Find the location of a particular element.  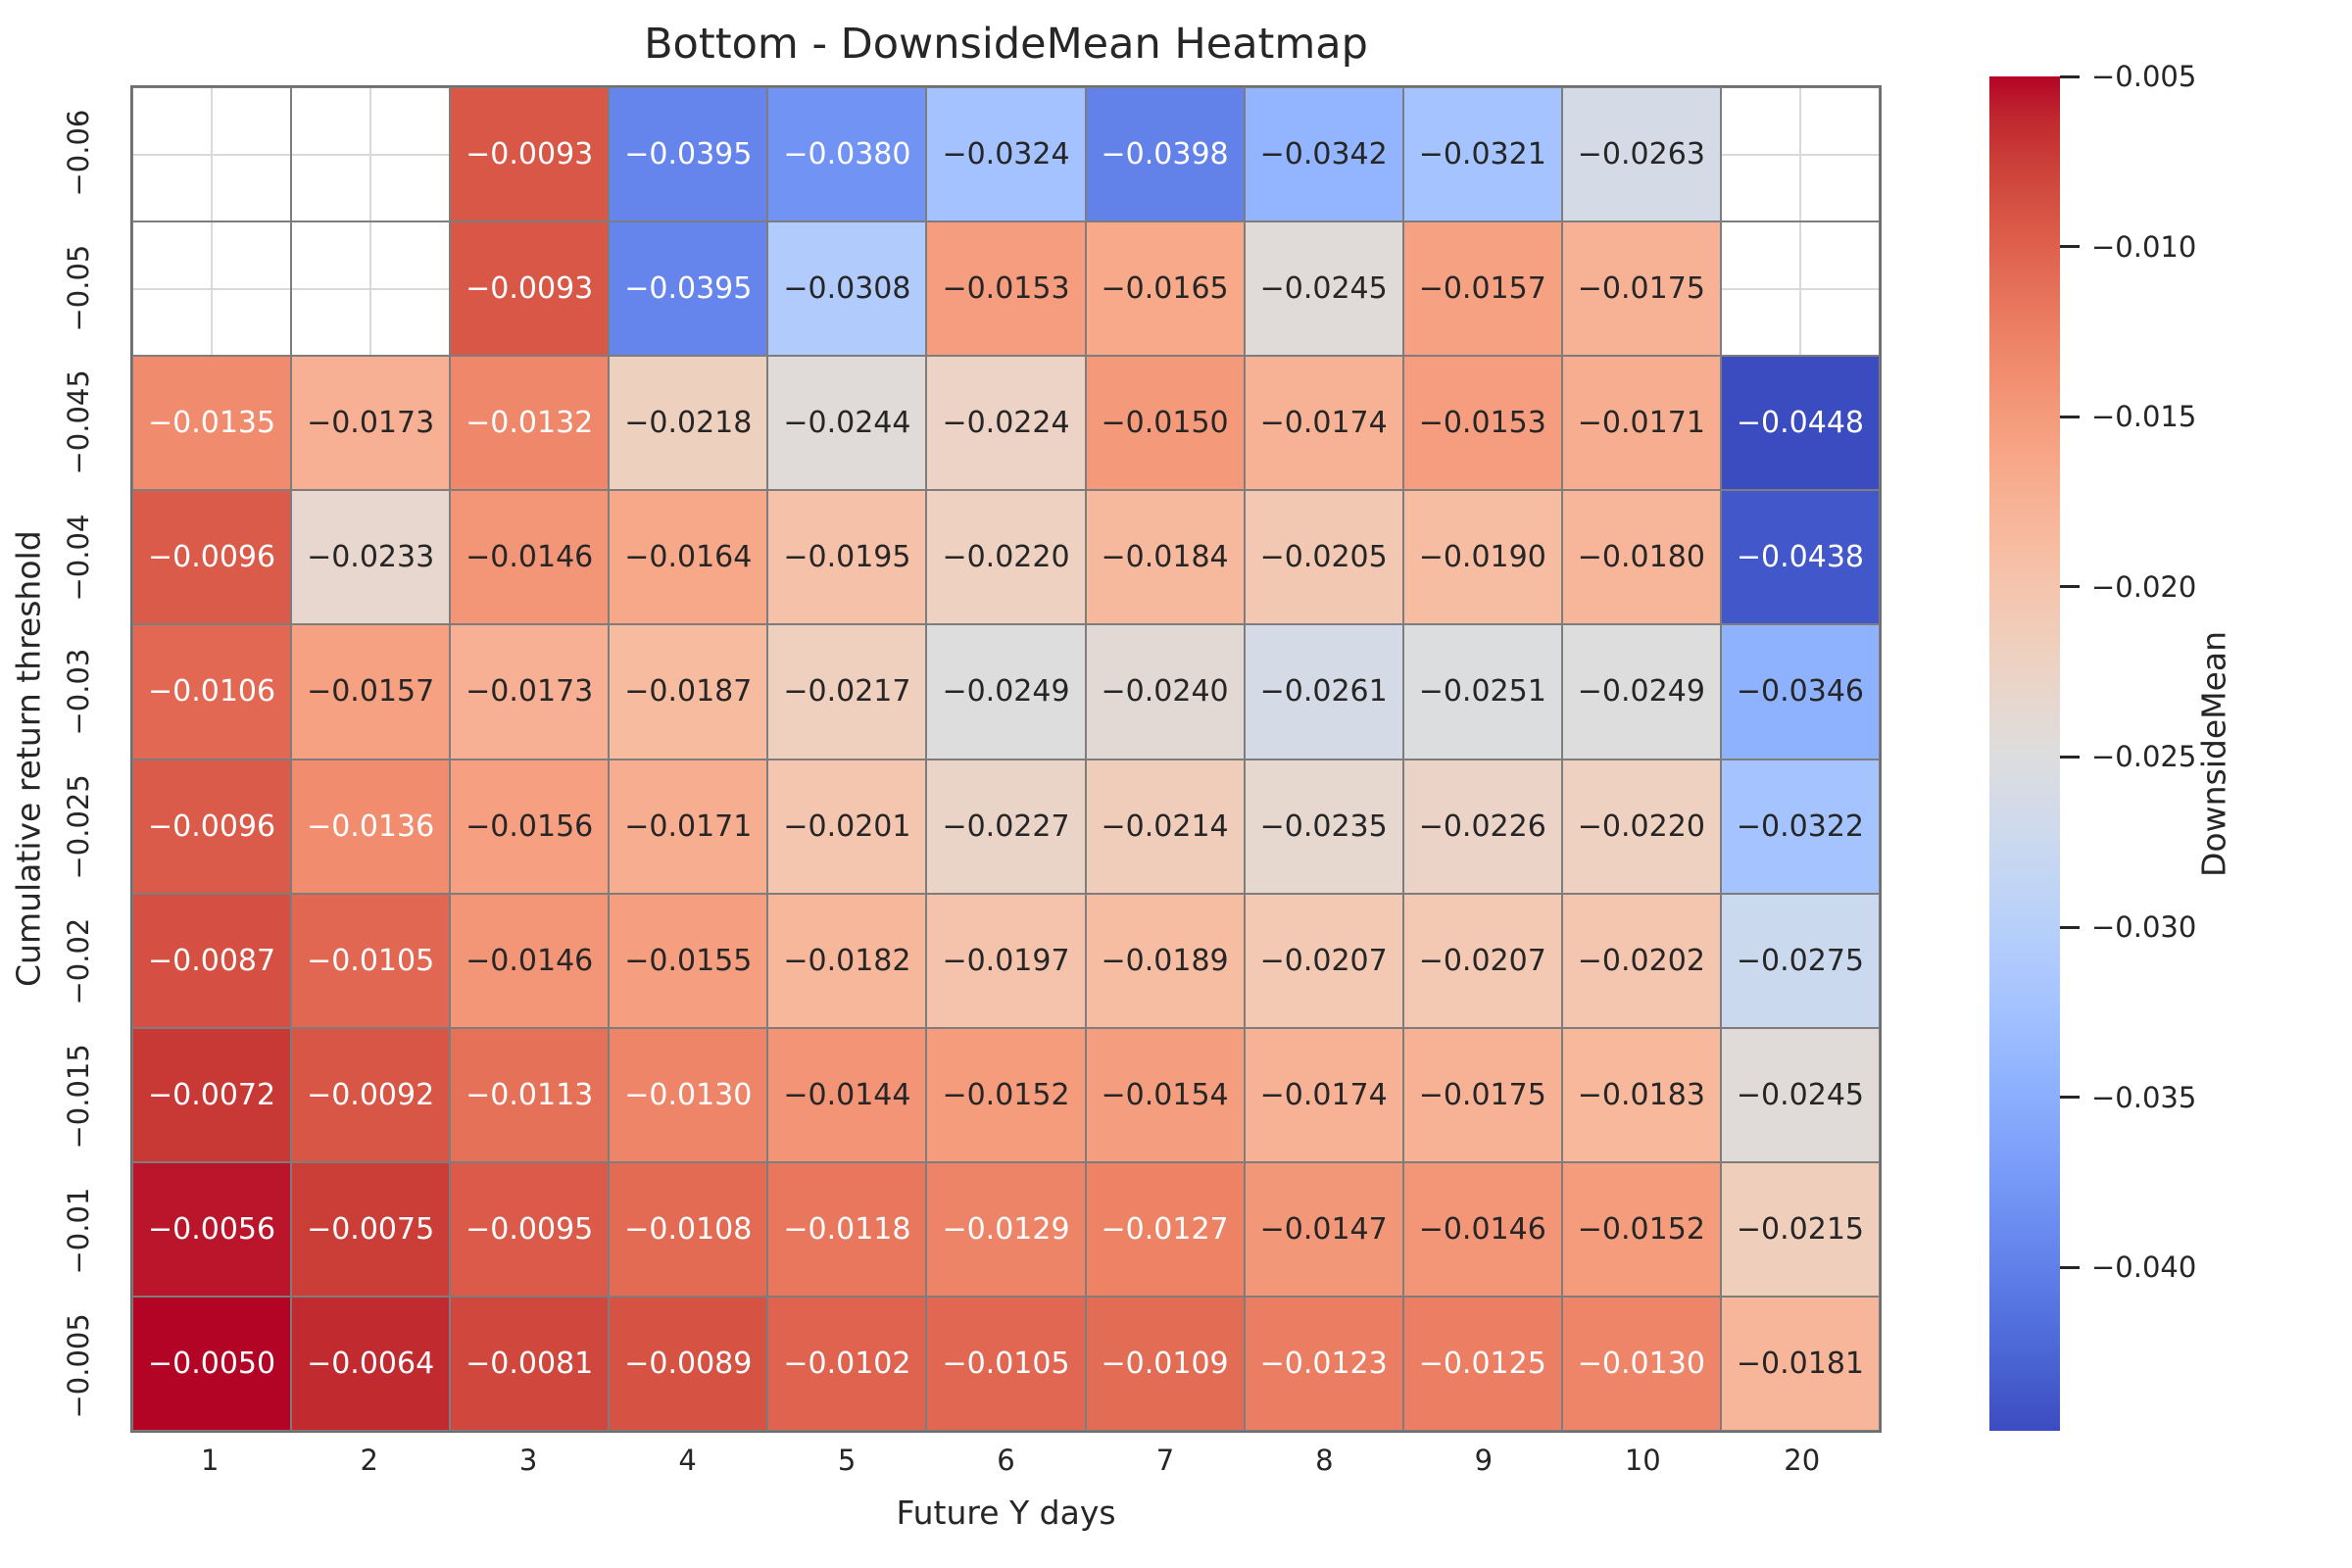

heatmap-cell: −0.0261 is located at coordinates (1323, 692).